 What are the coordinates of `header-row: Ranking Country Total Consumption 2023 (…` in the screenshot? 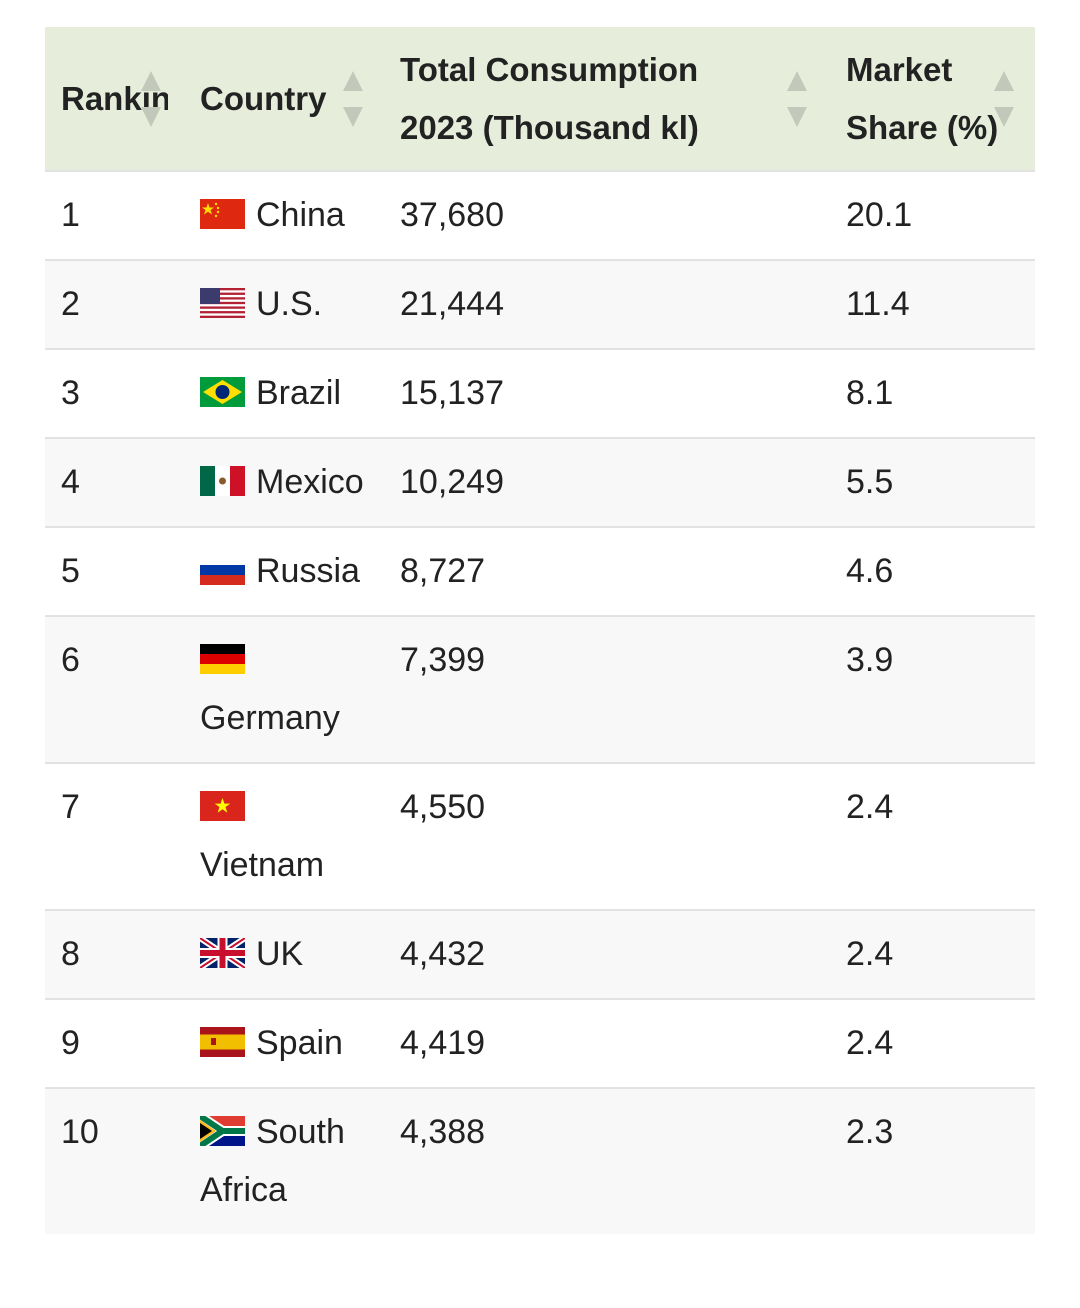 It's located at (540, 99).